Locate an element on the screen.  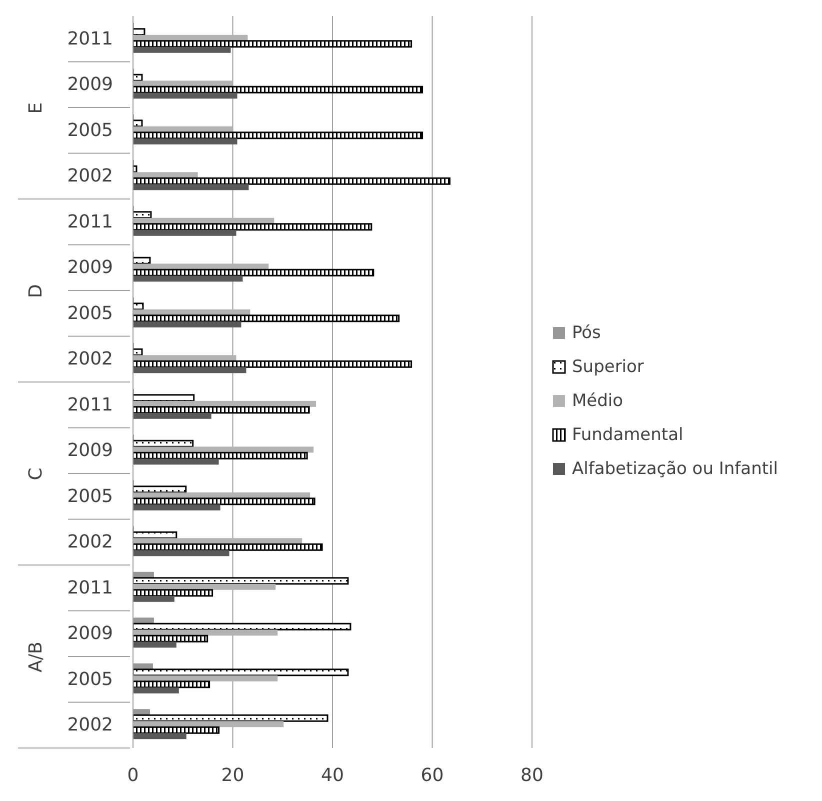
legend-label: Superior is located at coordinates (608, 367).